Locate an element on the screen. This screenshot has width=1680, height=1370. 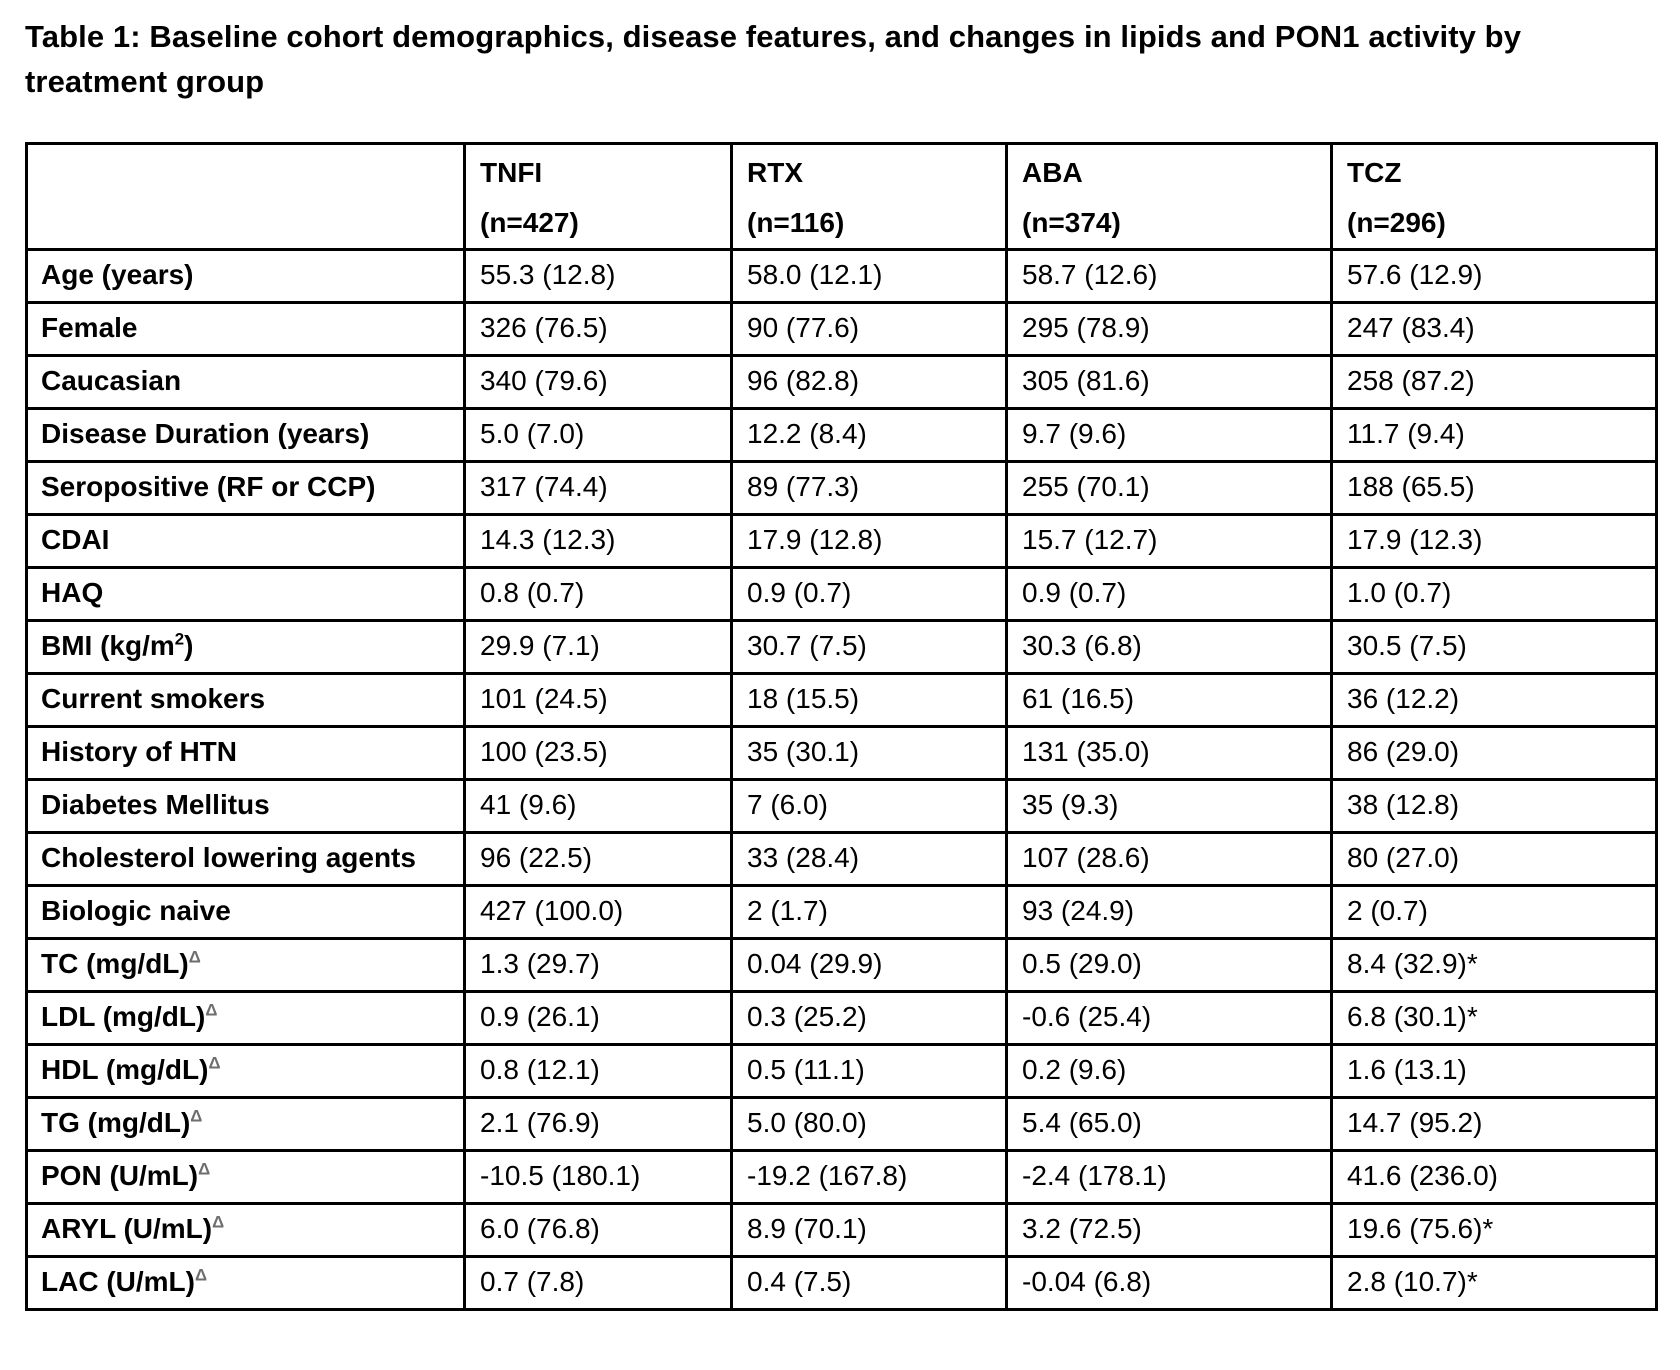
value-cell: 80 (27.0) is located at coordinates (1494, 859).